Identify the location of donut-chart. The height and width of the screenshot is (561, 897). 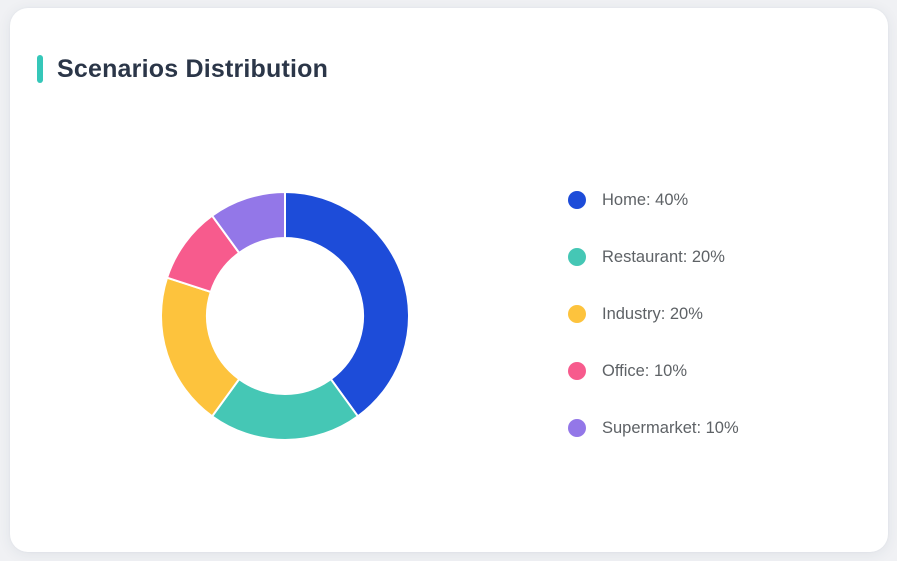
(285, 316).